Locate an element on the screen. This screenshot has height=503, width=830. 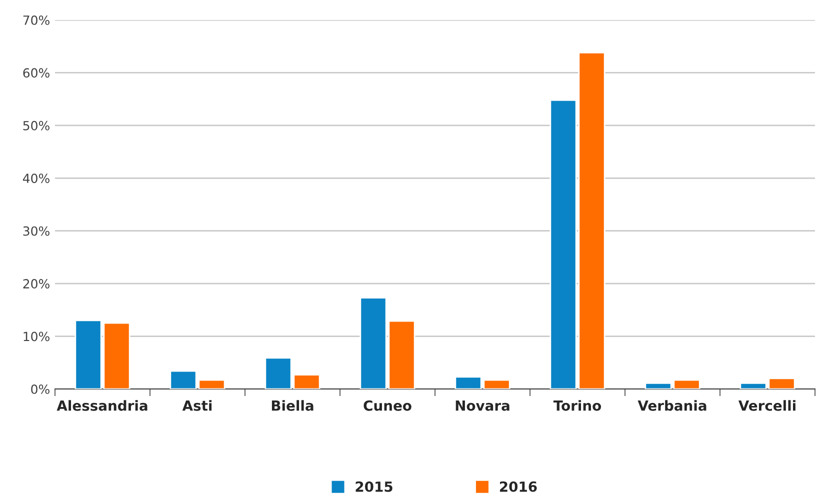
y-tick-label: 60% is located at coordinates (36, 73).